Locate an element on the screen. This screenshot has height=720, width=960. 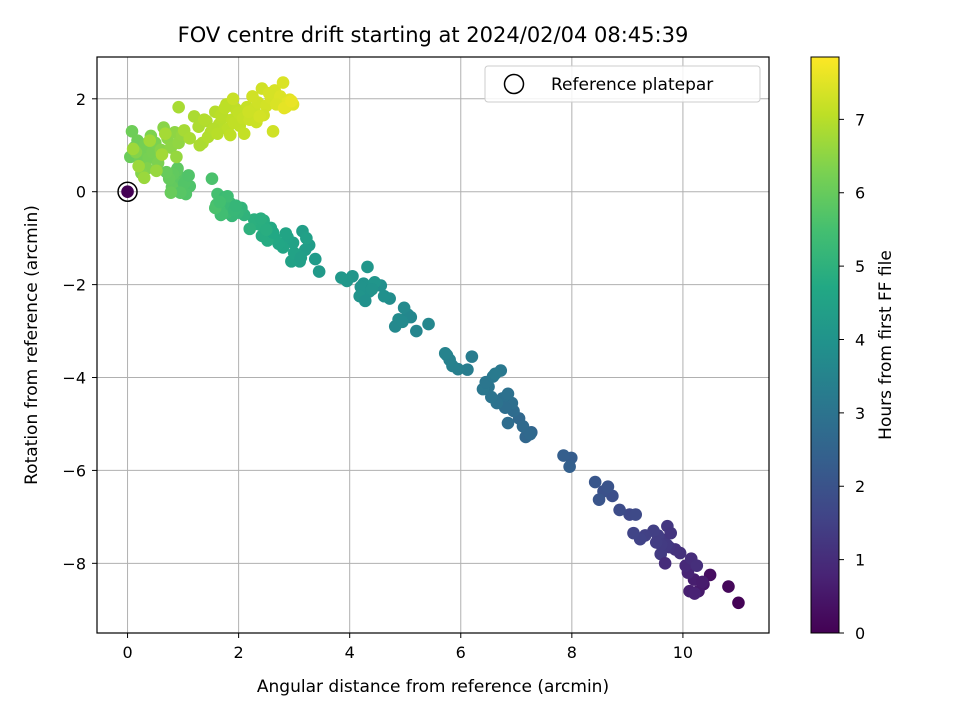
reference-marker-group is located at coordinates (127, 191).